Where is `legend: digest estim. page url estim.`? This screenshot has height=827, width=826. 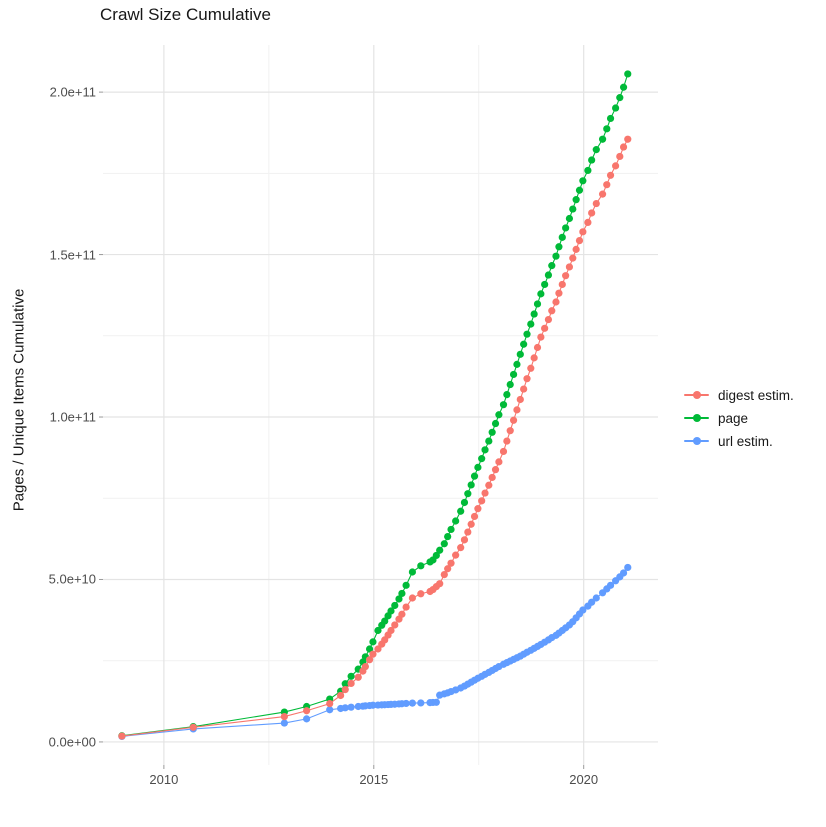 legend: digest estim. page url estim. is located at coordinates (739, 418).